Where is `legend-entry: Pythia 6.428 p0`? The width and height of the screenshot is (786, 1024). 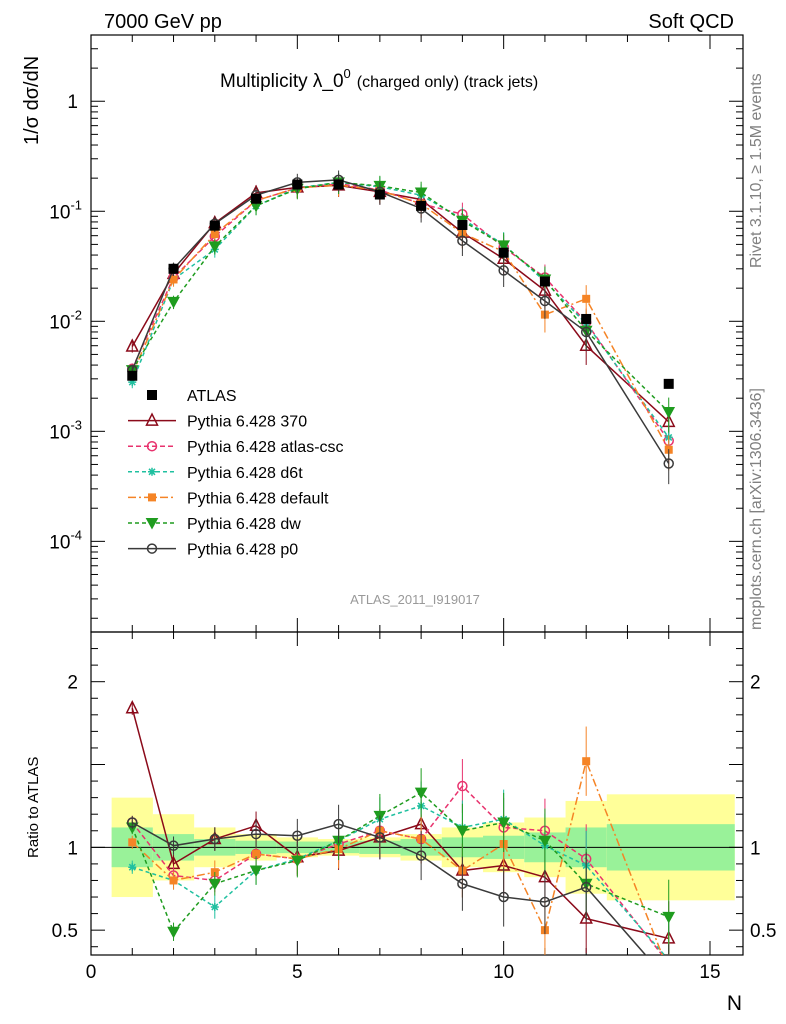 legend-entry: Pythia 6.428 p0 is located at coordinates (213, 550).